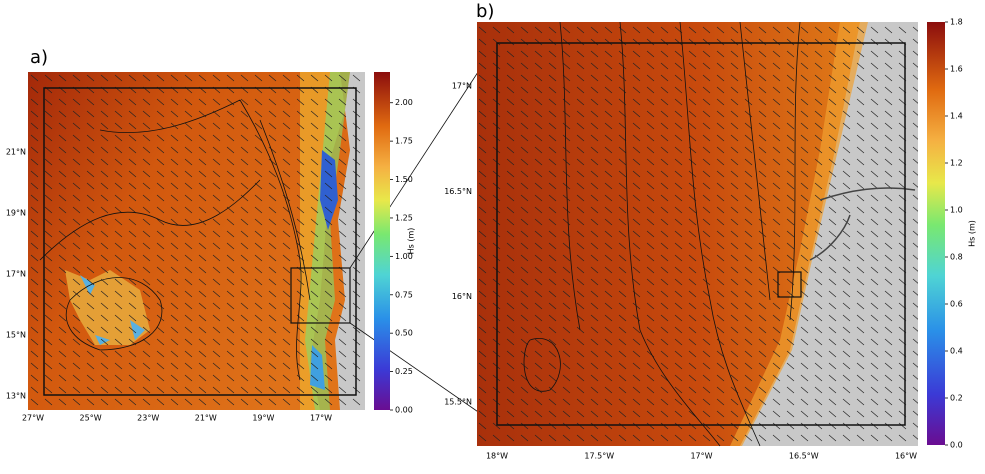 This screenshot has width=985, height=474. What do you see at coordinates (404, 294) in the screenshot?
I see `colorbar-tick-label: 0.75` at bounding box center [404, 294].